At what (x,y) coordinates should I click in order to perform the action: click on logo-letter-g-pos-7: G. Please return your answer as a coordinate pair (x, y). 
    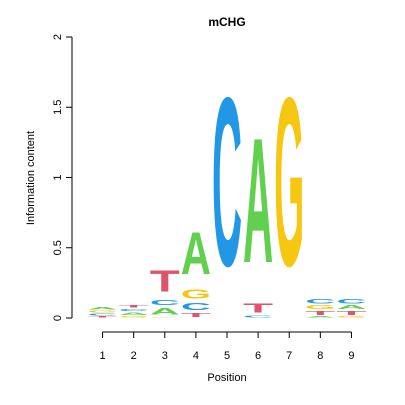
    Looking at the image, I should click on (289, 181).